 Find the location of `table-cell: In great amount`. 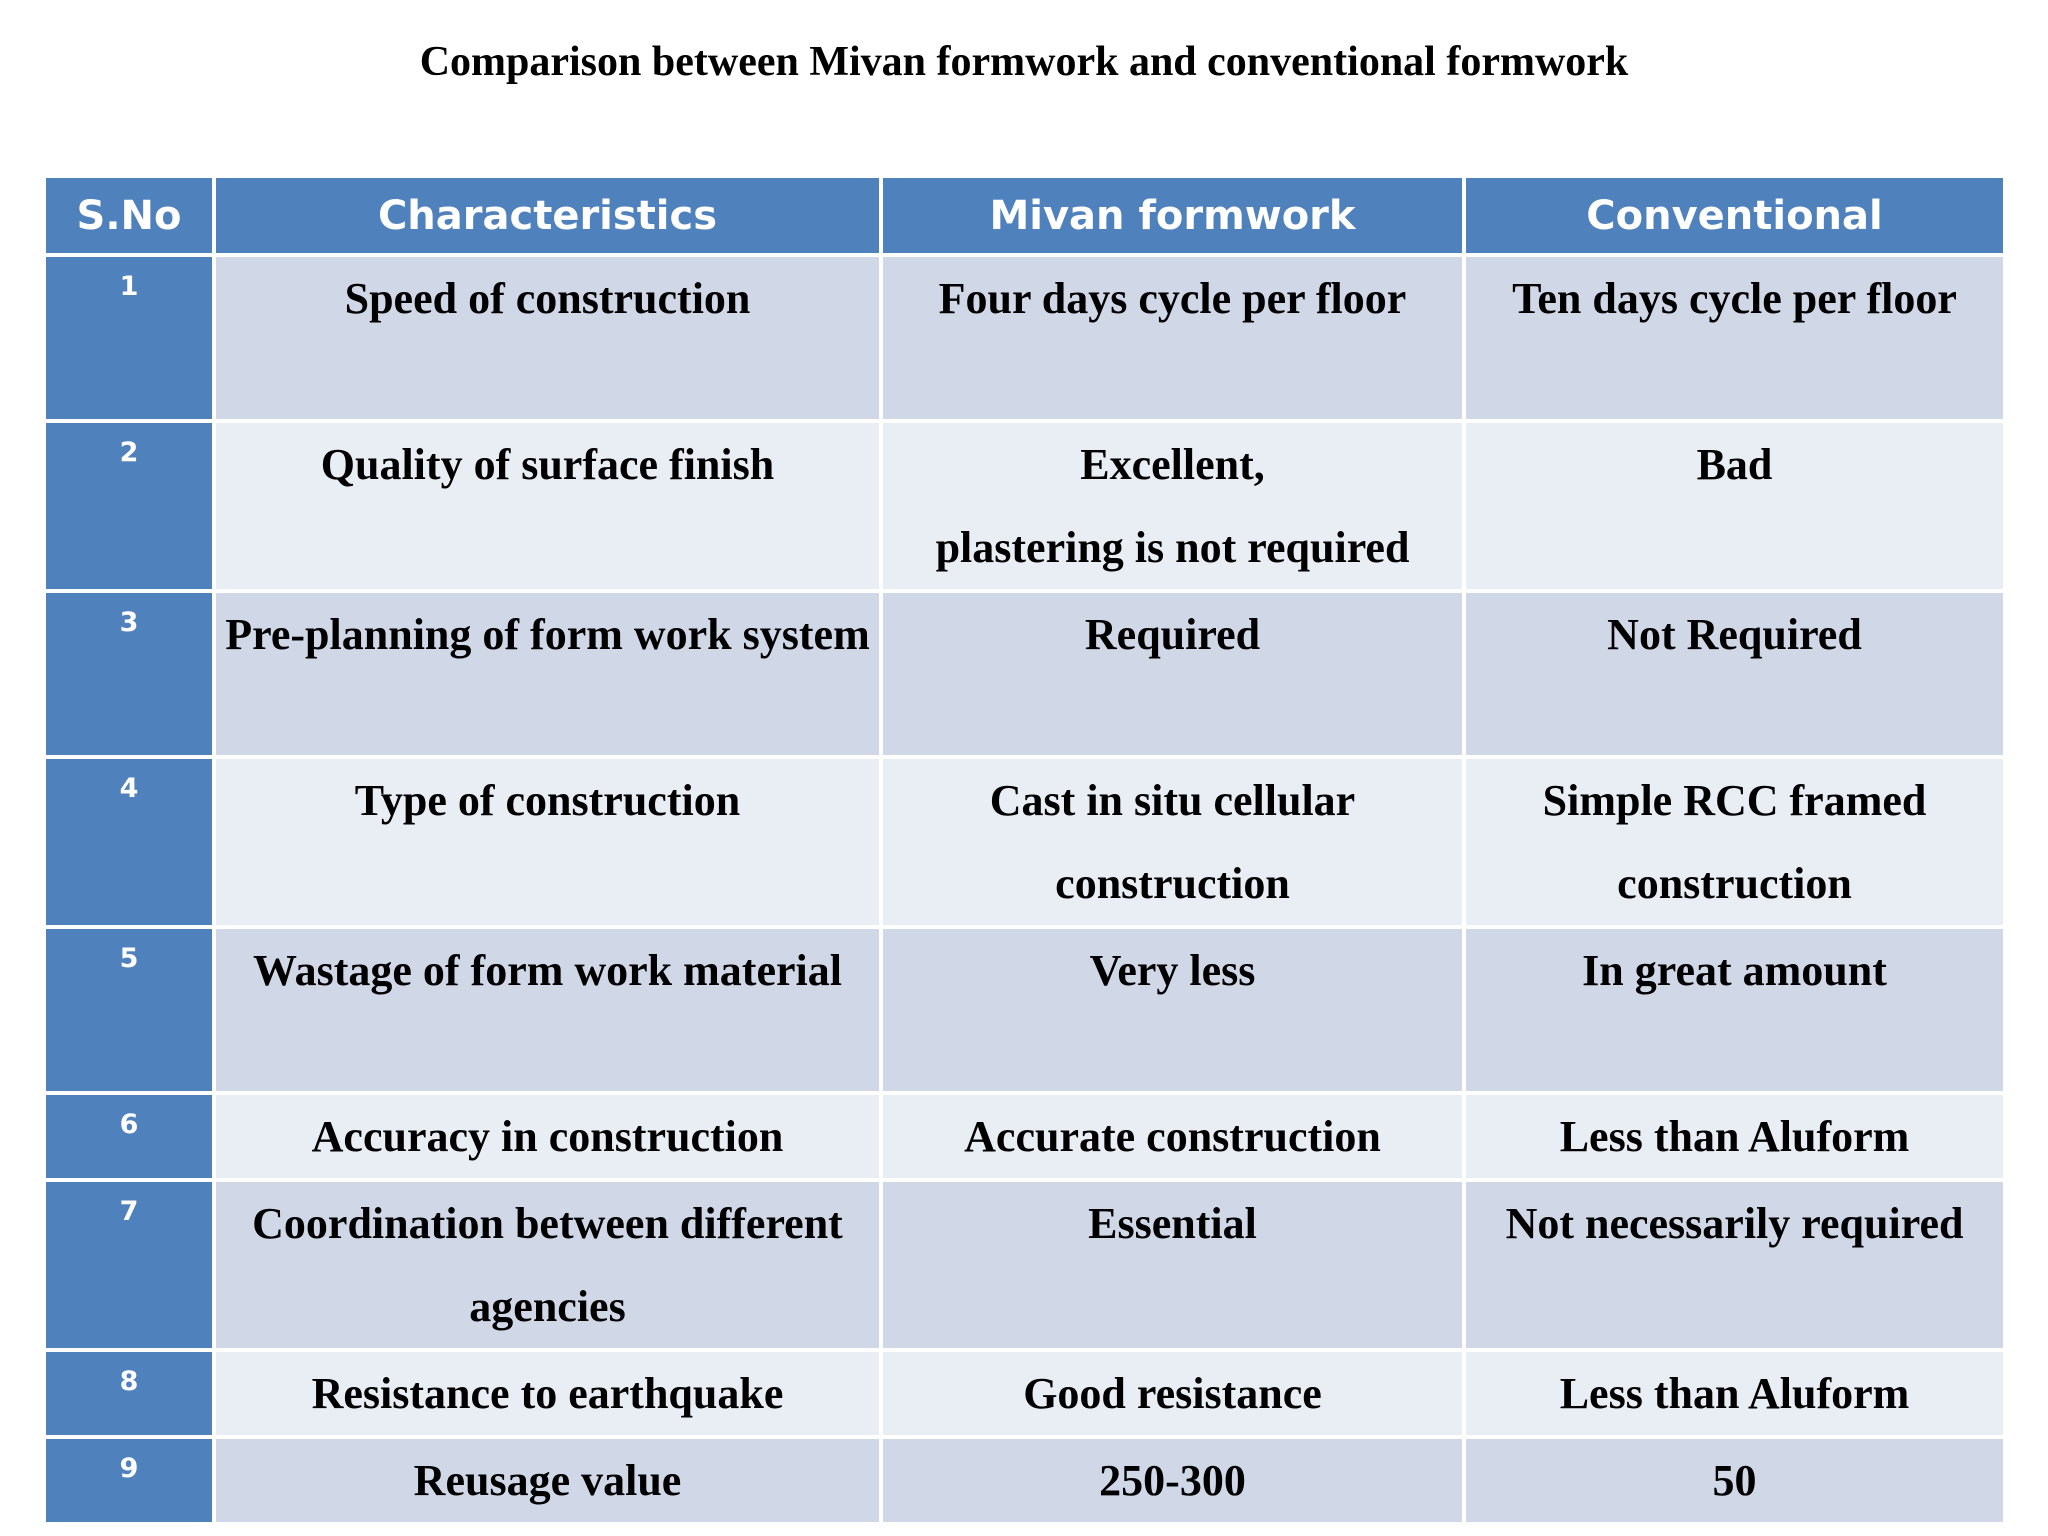

table-cell: In great amount is located at coordinates (1734, 1010).